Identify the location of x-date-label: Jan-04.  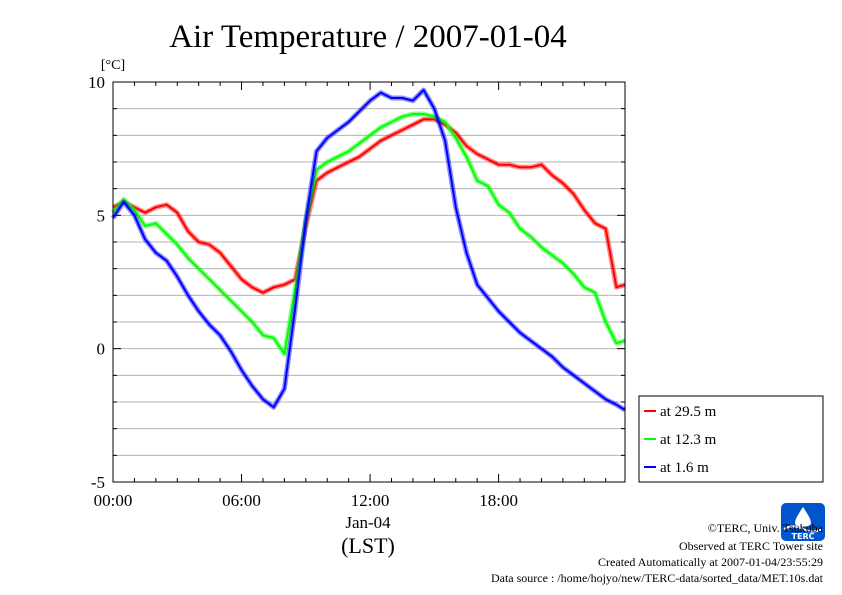
(368, 522).